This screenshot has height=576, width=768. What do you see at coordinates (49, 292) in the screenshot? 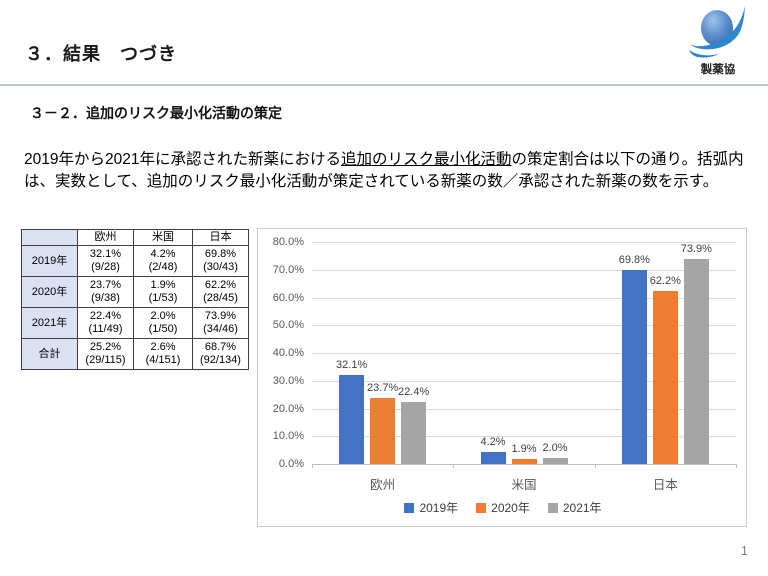
I see `table-row-label: 2020年` at bounding box center [49, 292].